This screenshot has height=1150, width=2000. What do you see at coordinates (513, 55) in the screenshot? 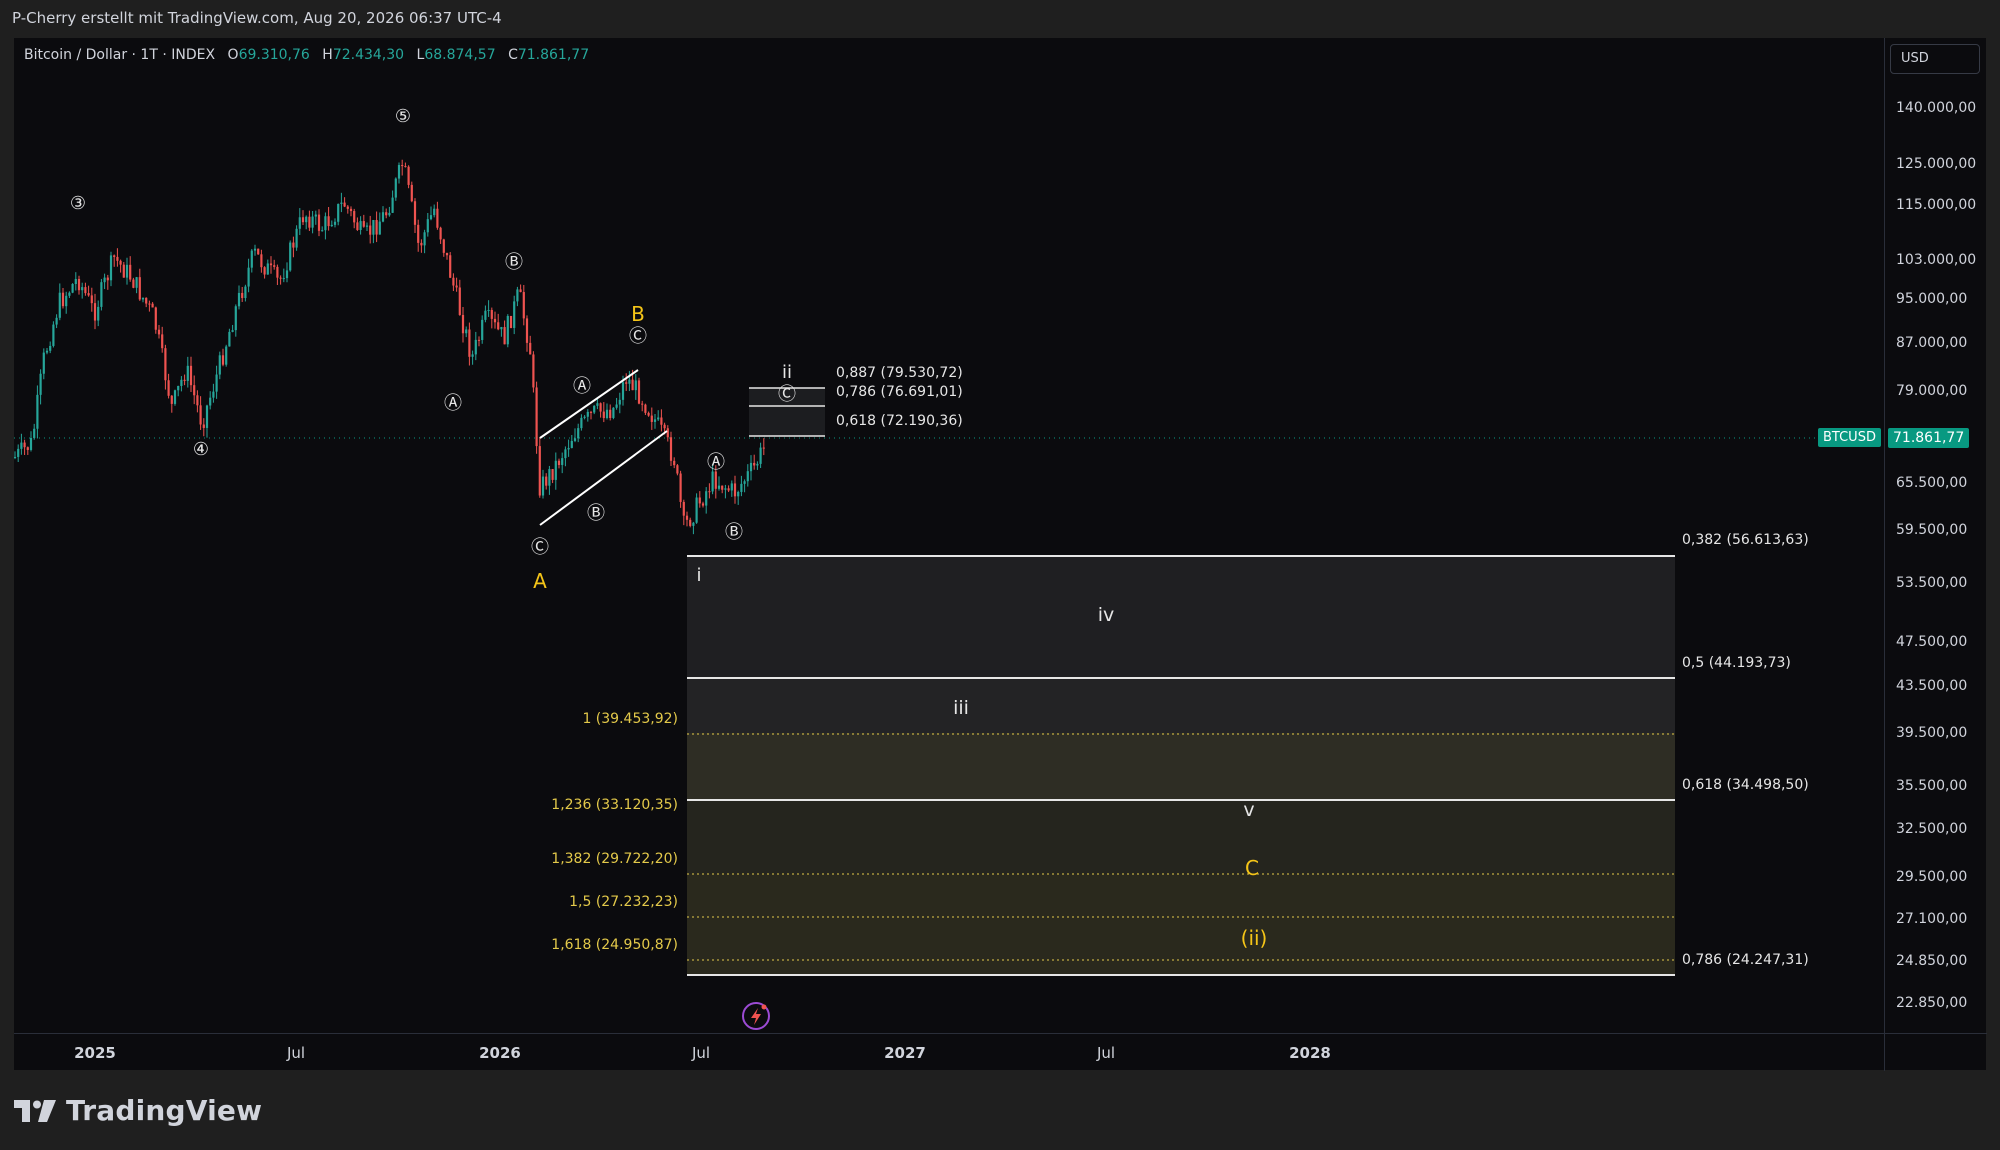
I see `legend-close-label: C` at bounding box center [513, 55].